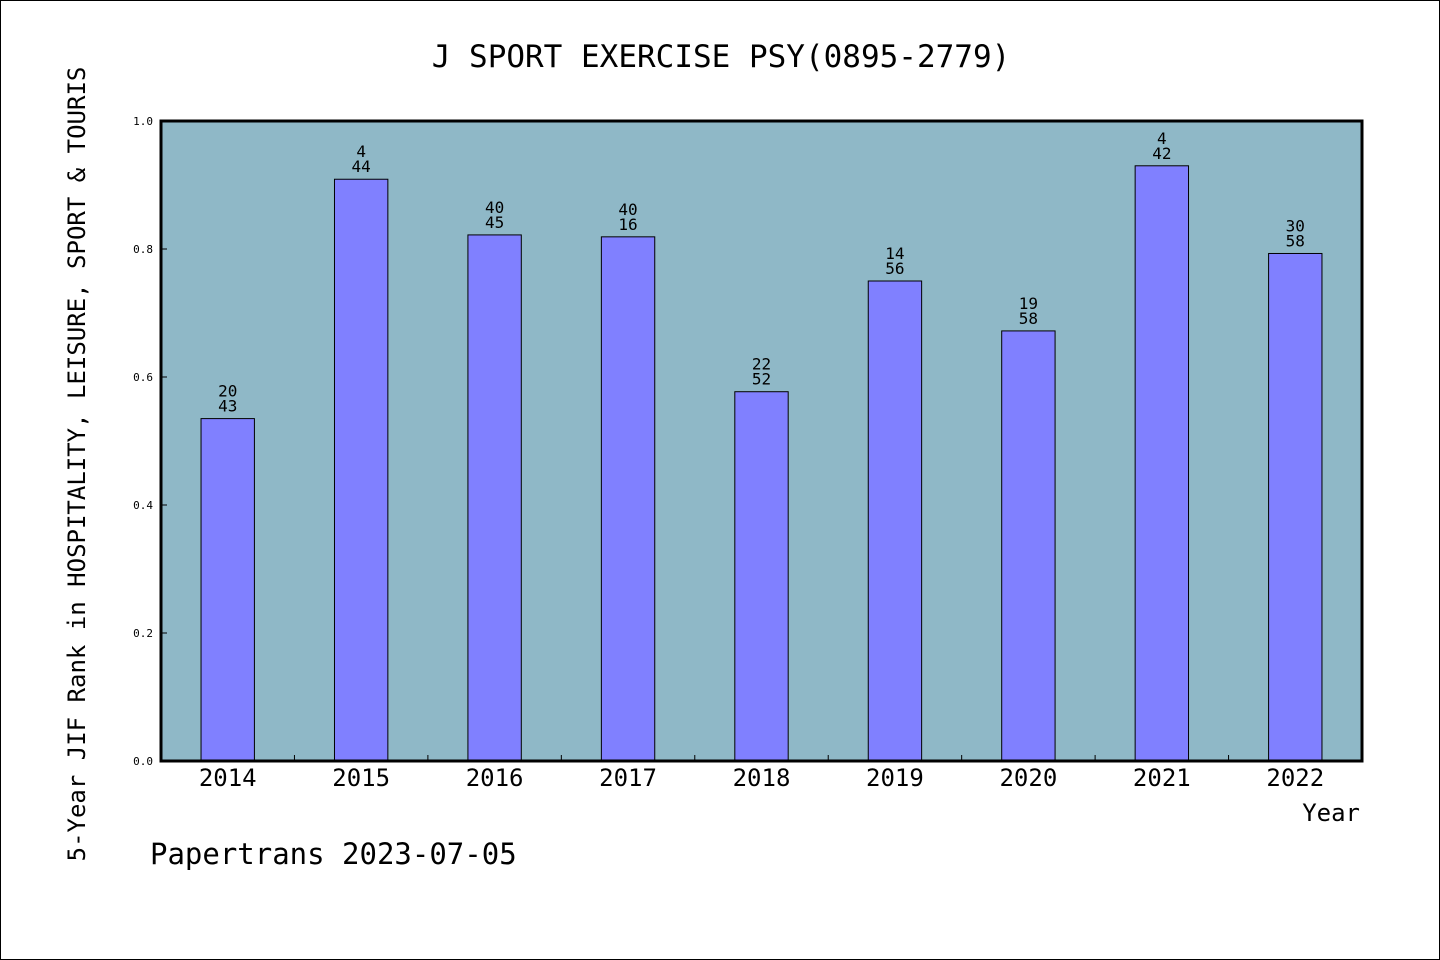 The width and height of the screenshot is (1440, 960). What do you see at coordinates (762, 778) in the screenshot?
I see `x-tick-label: 2018` at bounding box center [762, 778].